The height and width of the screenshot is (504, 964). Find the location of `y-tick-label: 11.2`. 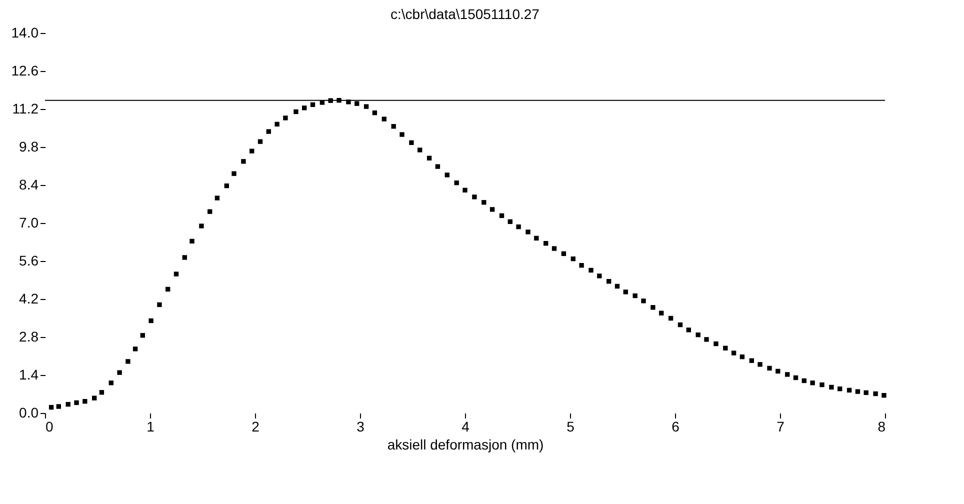

y-tick-label: 11.2 is located at coordinates (25, 108).